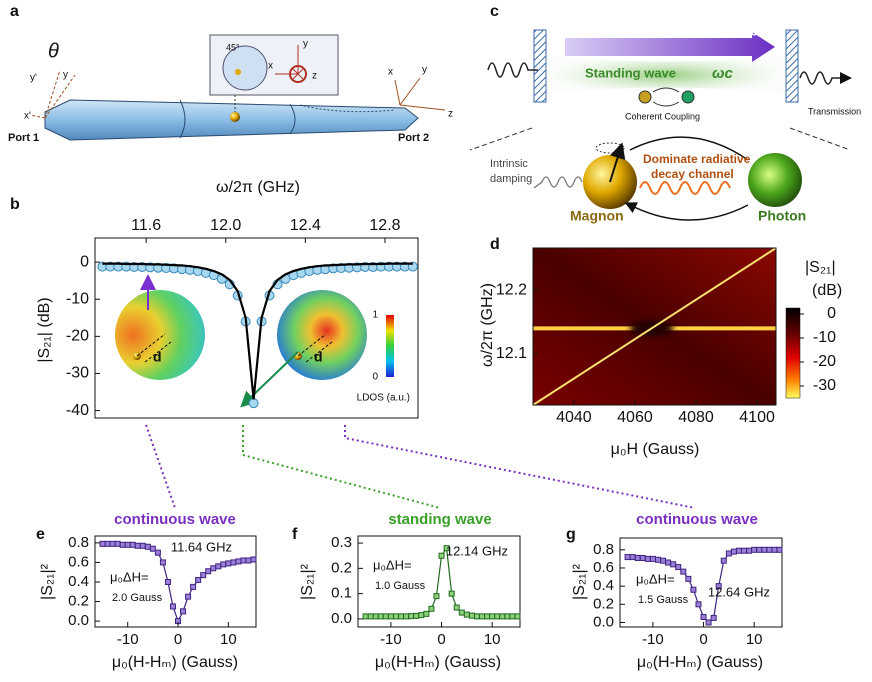 This screenshot has width=872, height=682. What do you see at coordinates (53, 51) in the screenshot?
I see `theta: θ` at bounding box center [53, 51].